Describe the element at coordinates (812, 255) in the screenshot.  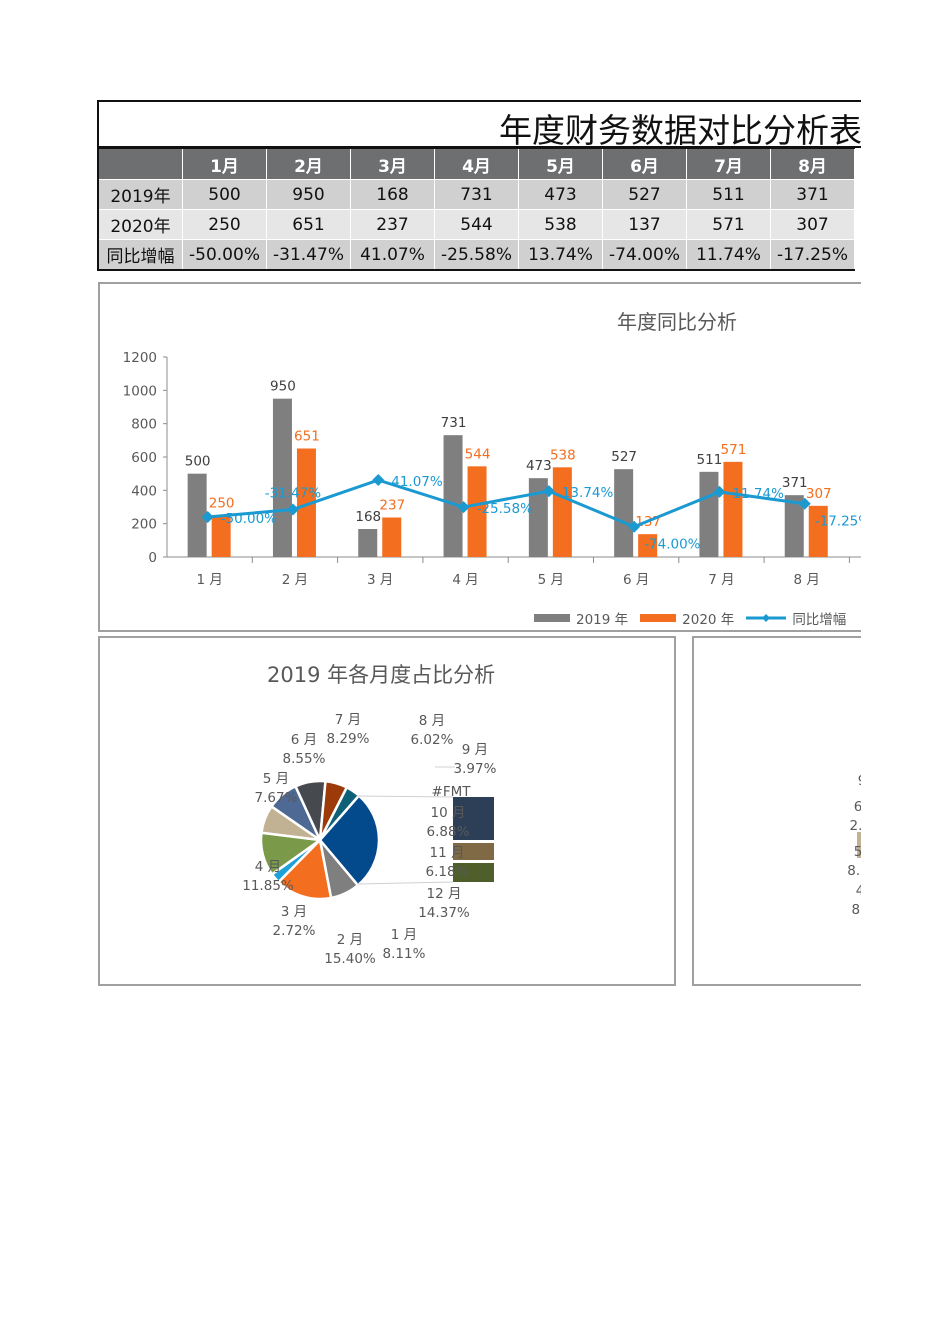
I see `table-cell: -17.25%` at that location.